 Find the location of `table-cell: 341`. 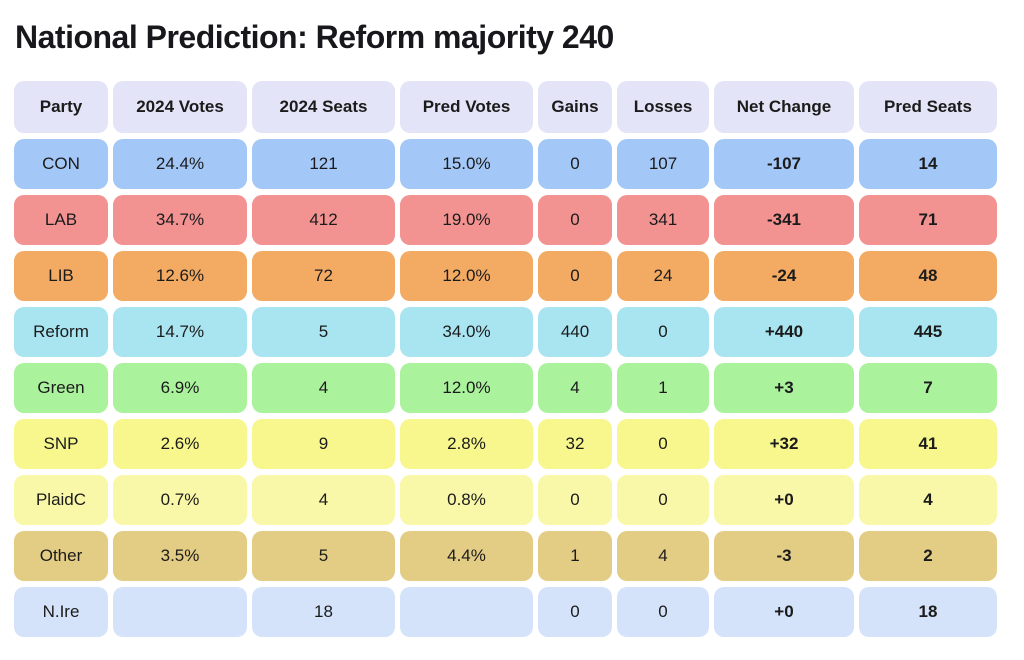

table-cell: 341 is located at coordinates (663, 220).